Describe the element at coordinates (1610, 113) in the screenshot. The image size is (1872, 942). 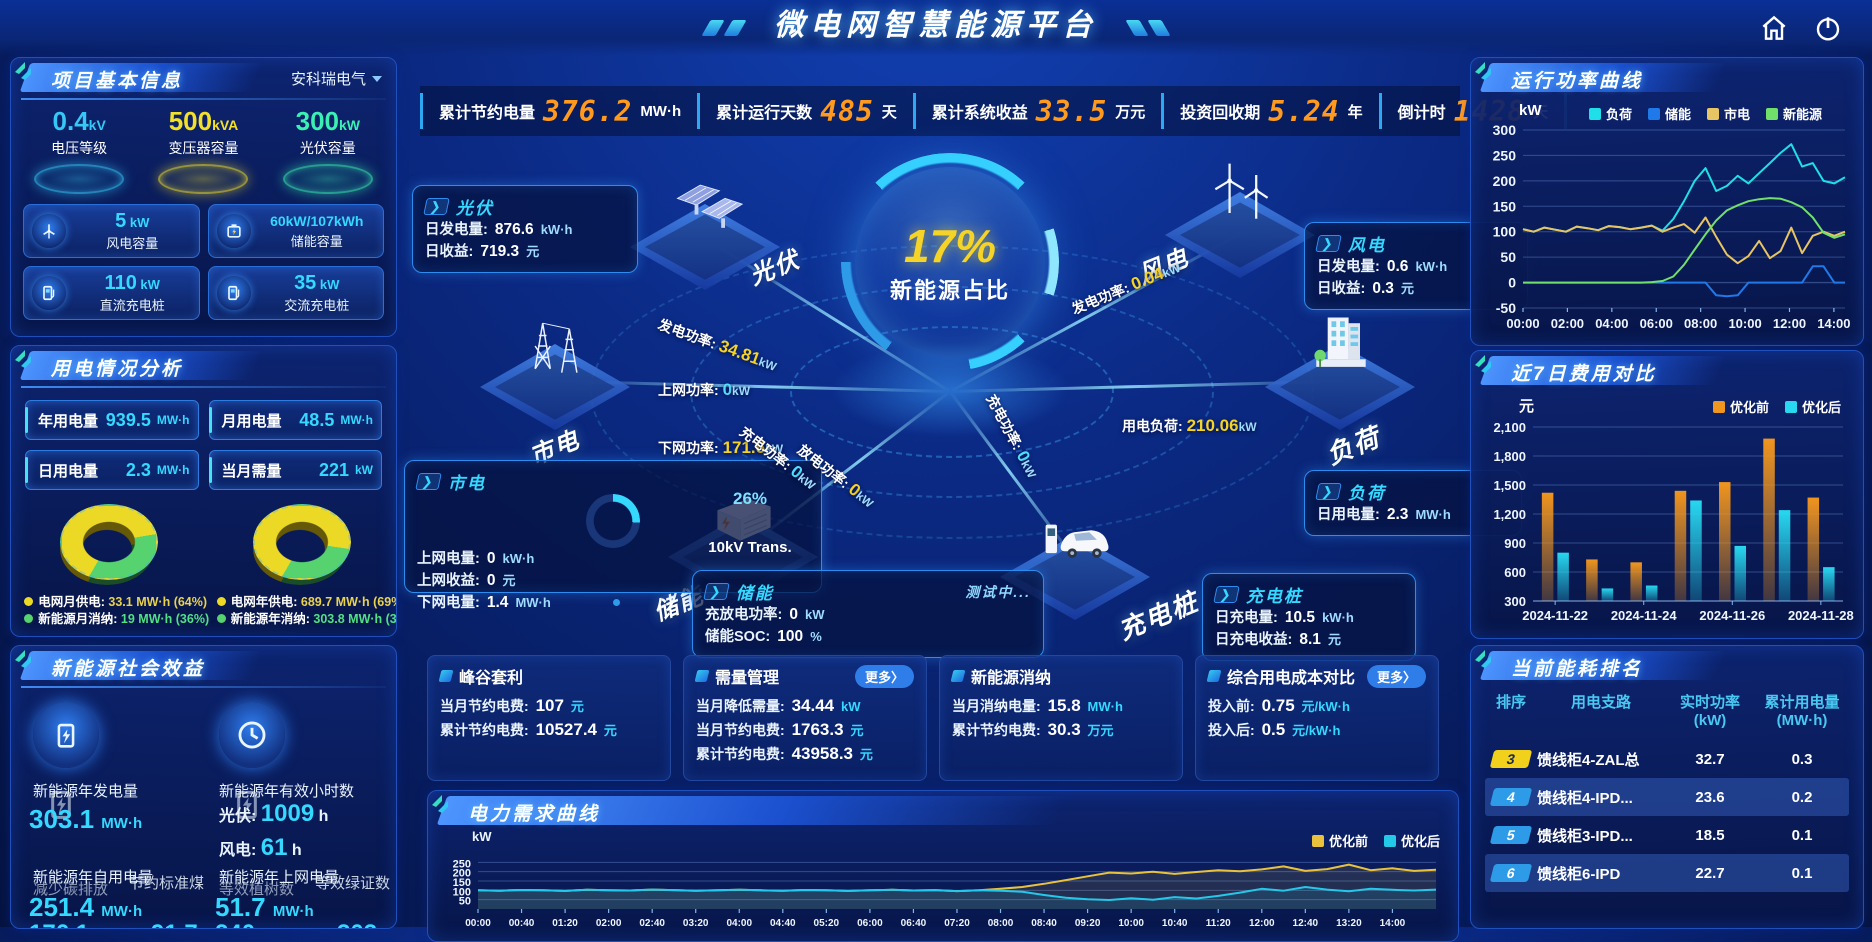
I see `legend-item-负荷: 负荷` at that location.